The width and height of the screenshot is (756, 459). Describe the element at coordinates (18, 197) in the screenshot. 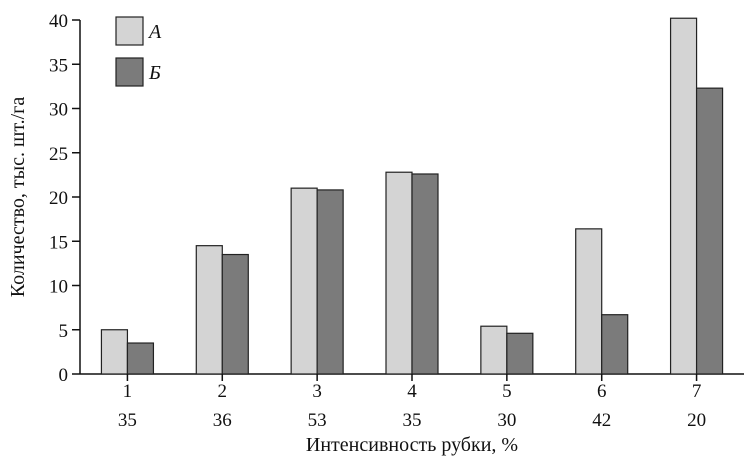

I see `y-axis-title: Количество, тыс. шт./га` at that location.